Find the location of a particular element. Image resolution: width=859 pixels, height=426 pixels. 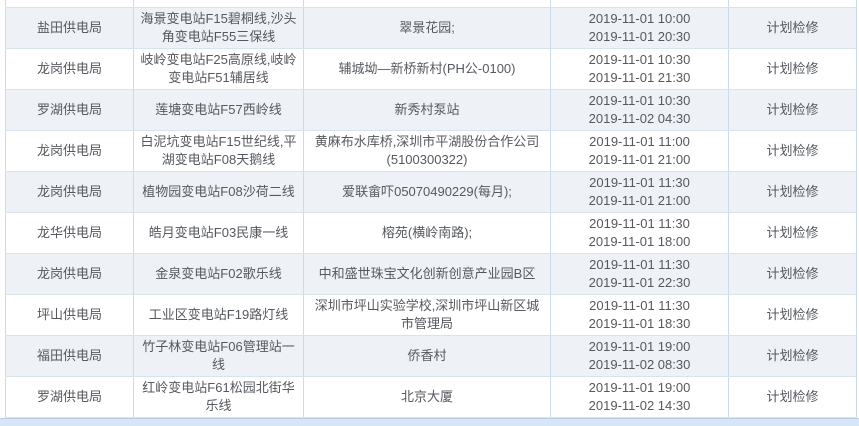

line-cell: 工业区变电站F19路灯线 is located at coordinates (218, 314).